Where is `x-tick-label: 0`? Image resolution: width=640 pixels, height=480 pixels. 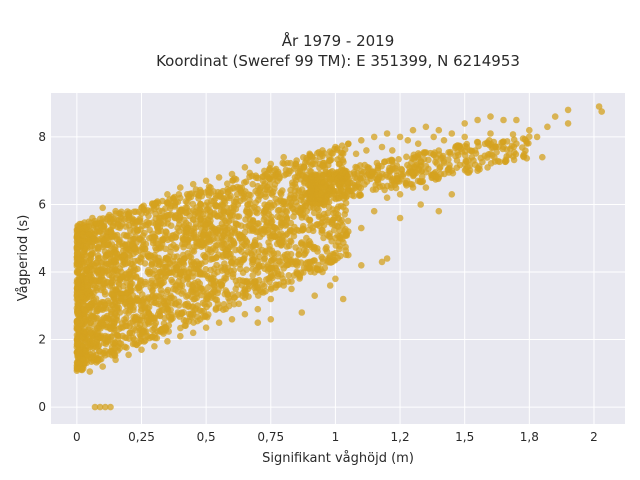
x-tick-label: 0 is located at coordinates (77, 437).